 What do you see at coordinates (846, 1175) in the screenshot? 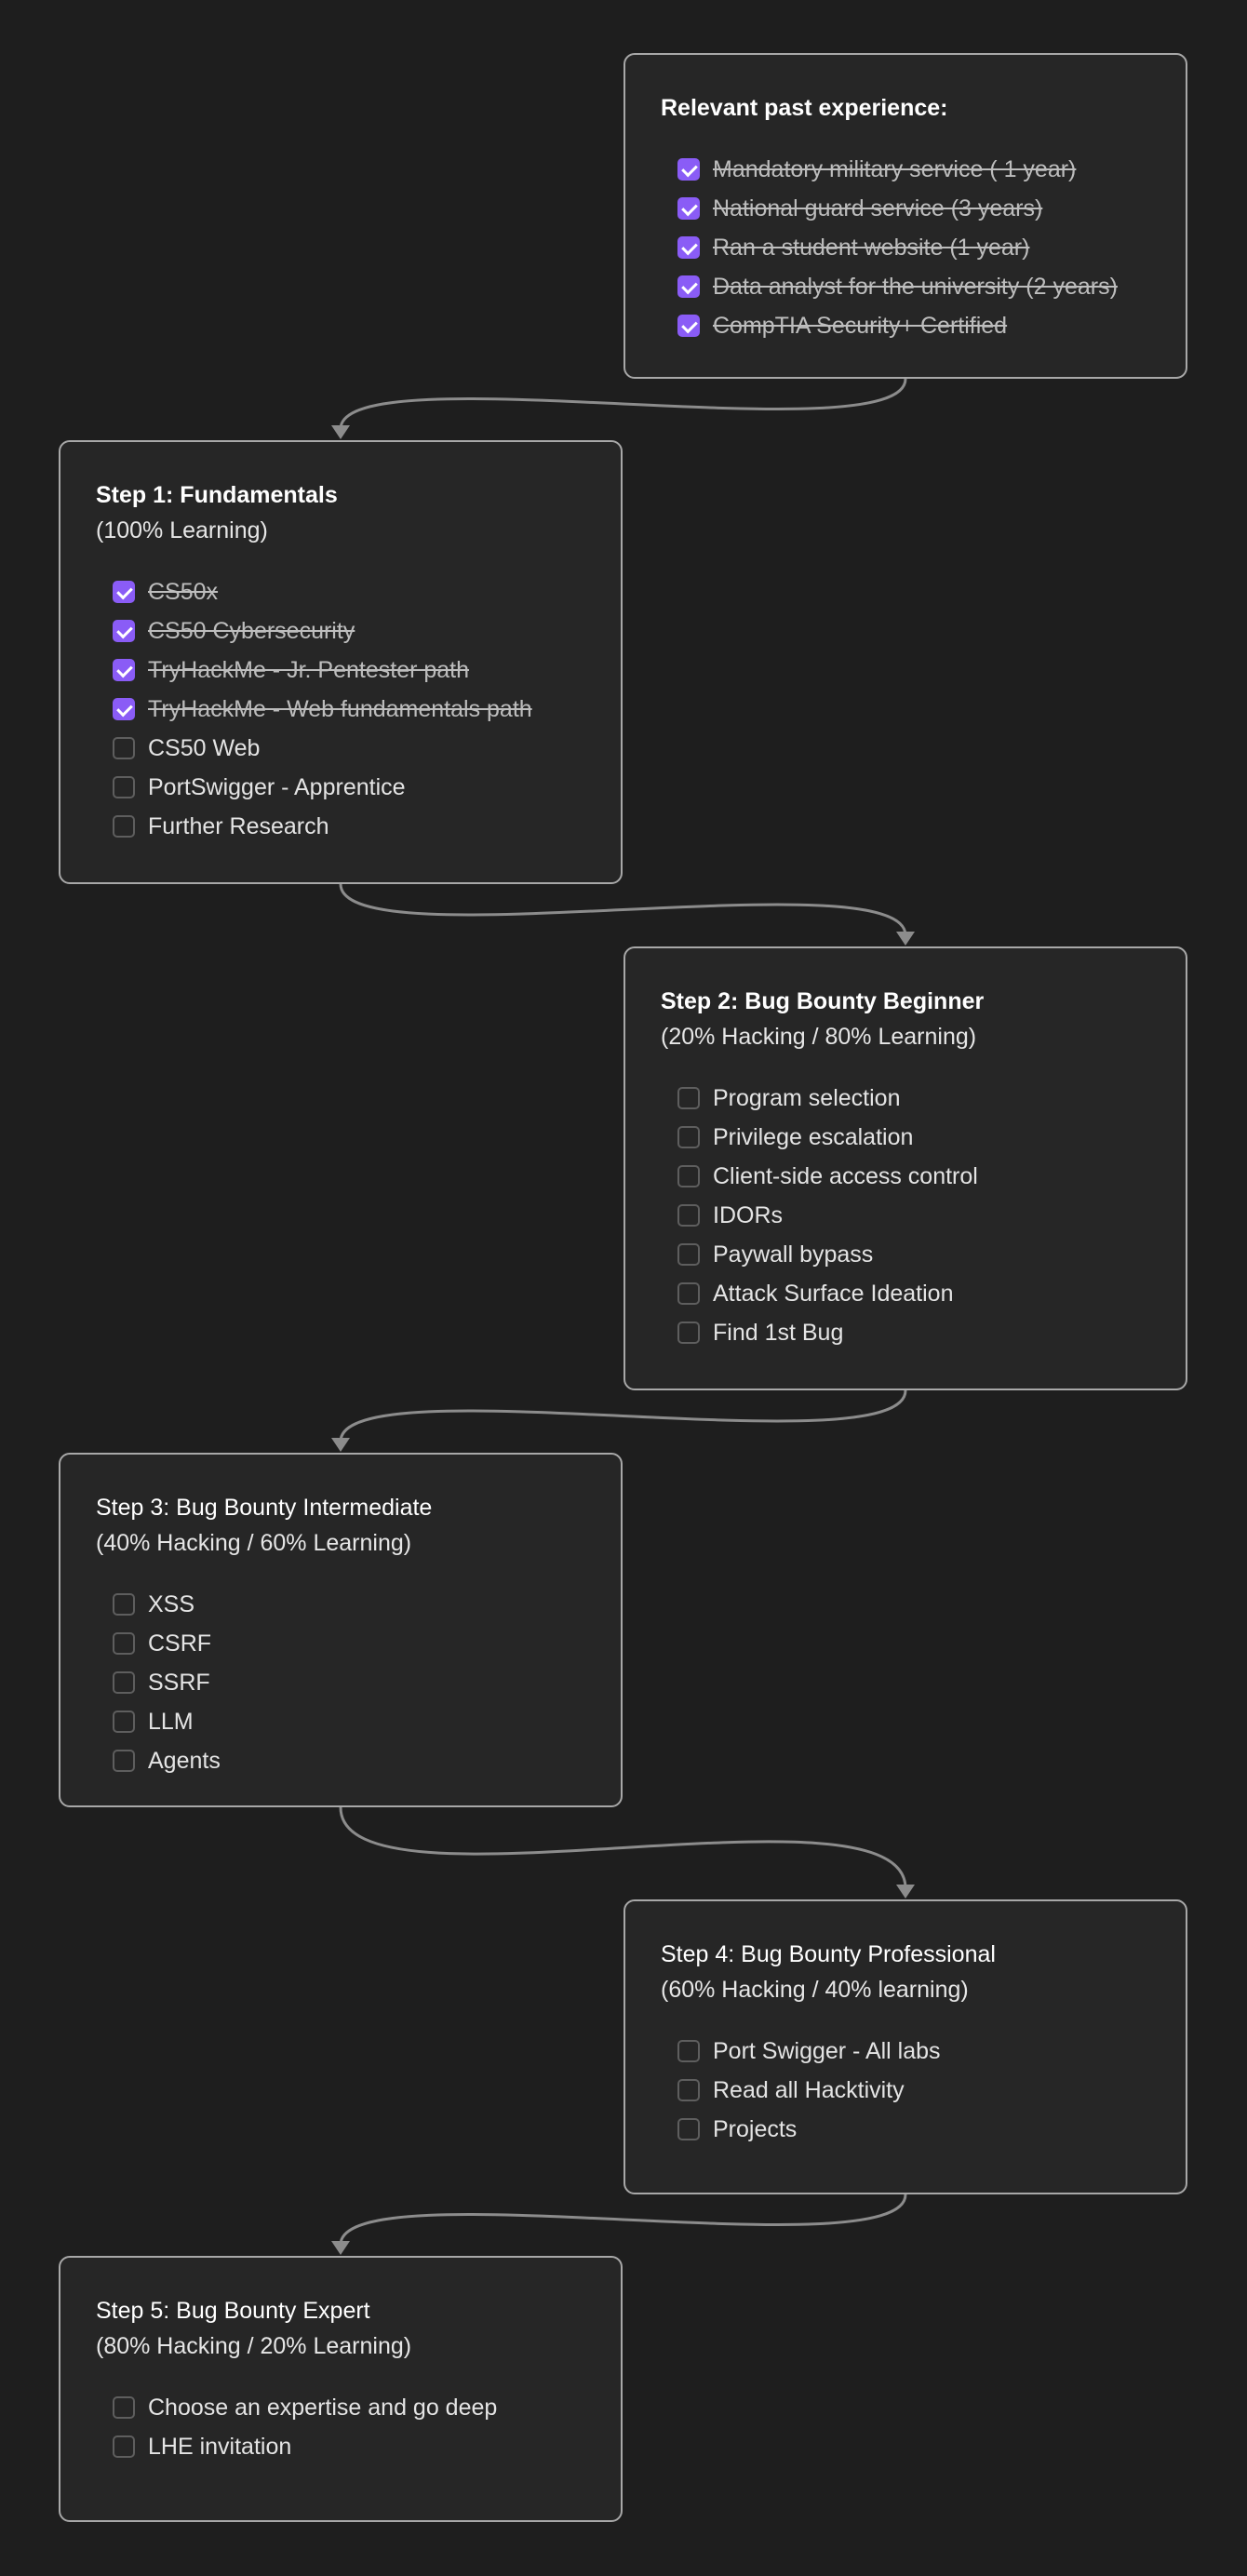
I see `checklist-item-label: Client-side access control` at bounding box center [846, 1175].